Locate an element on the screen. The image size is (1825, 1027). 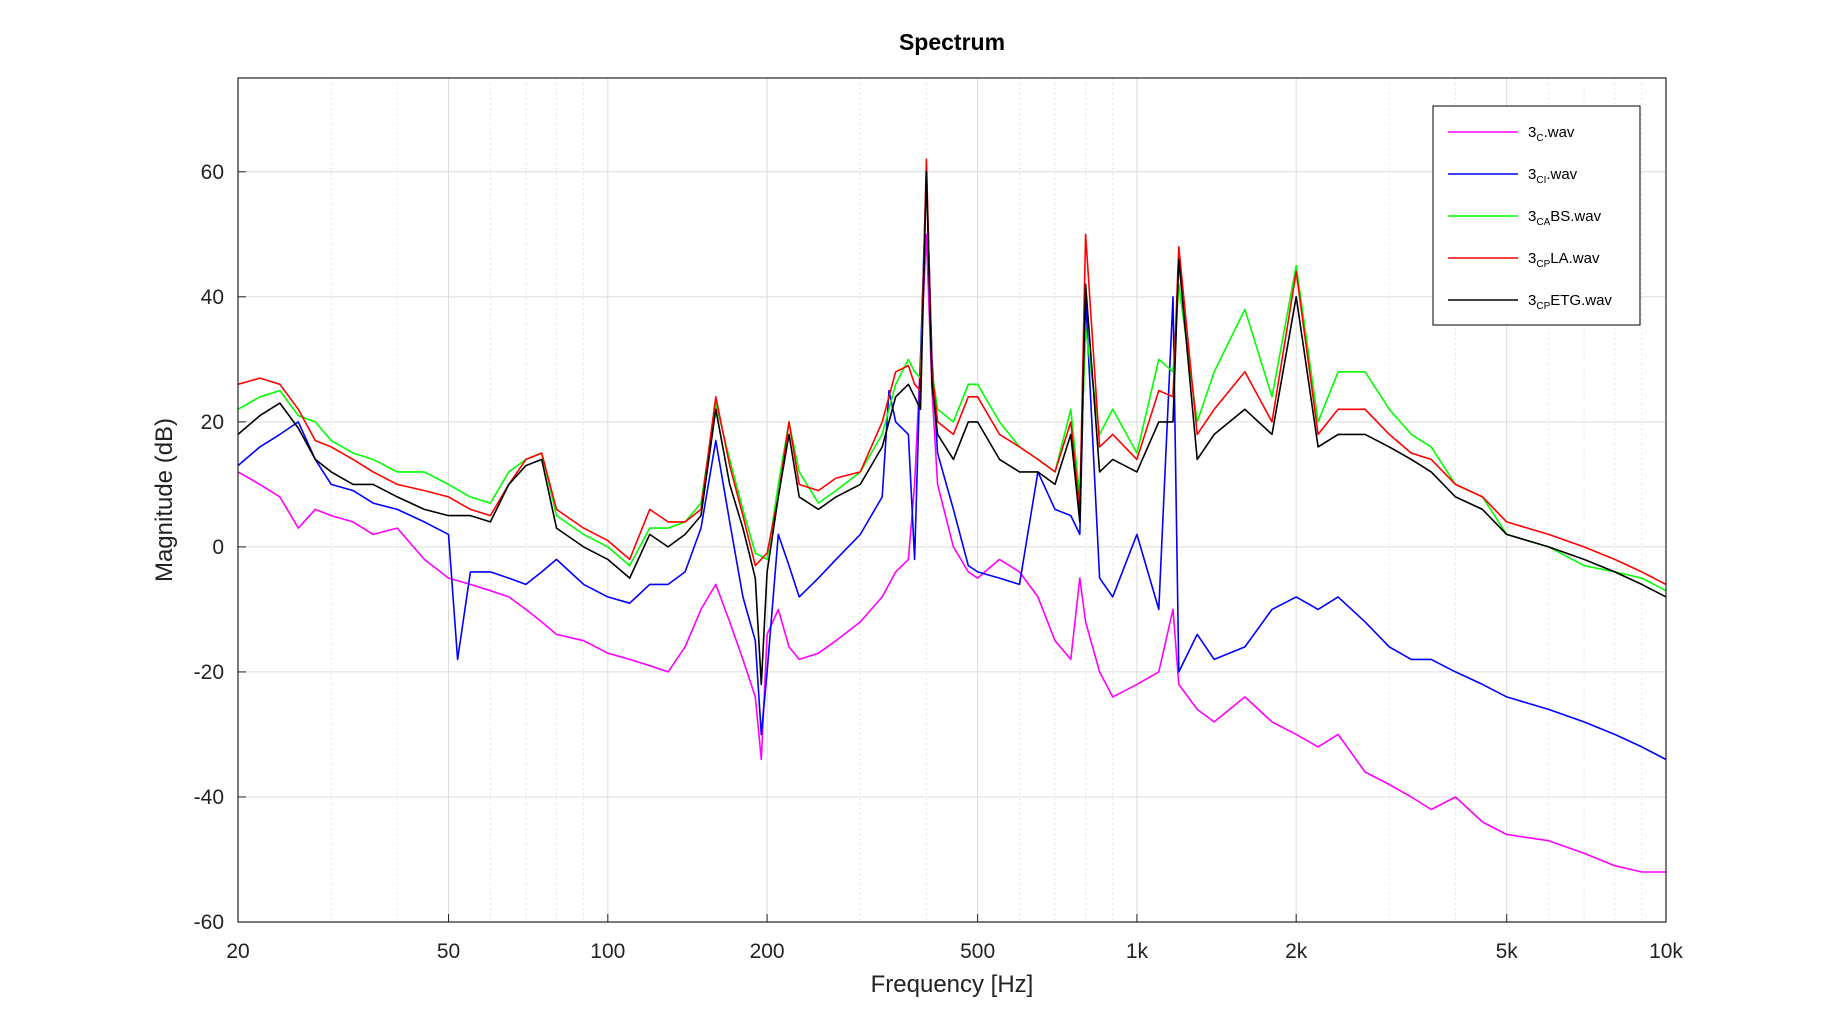
x-tick-label: 50 is located at coordinates (448, 951).